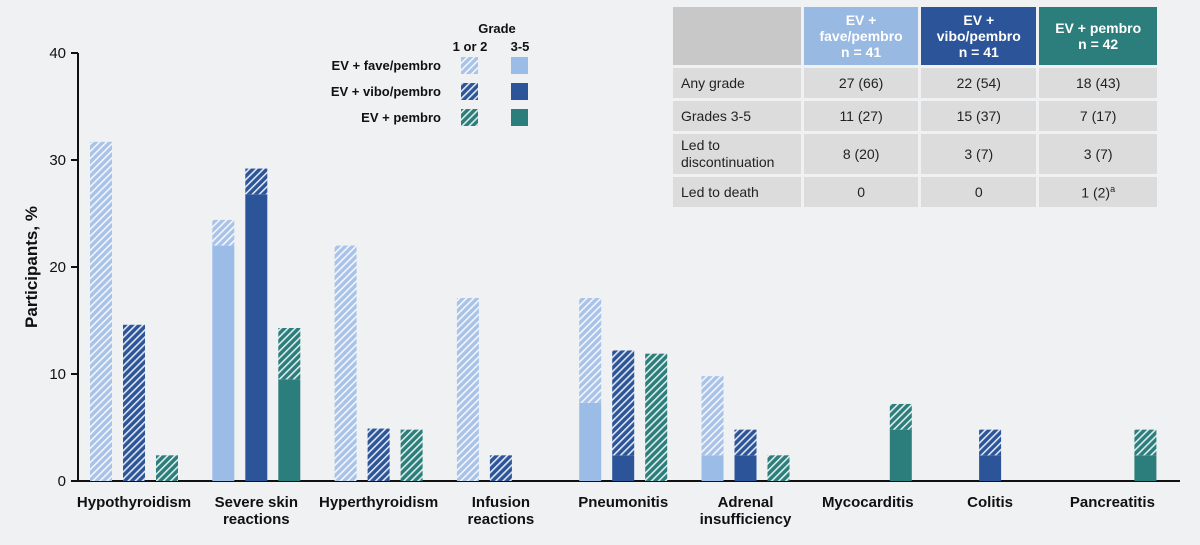 Image resolution: width=1200 pixels, height=545 pixels. I want to click on table-cell: 8 (20), so click(861, 154).